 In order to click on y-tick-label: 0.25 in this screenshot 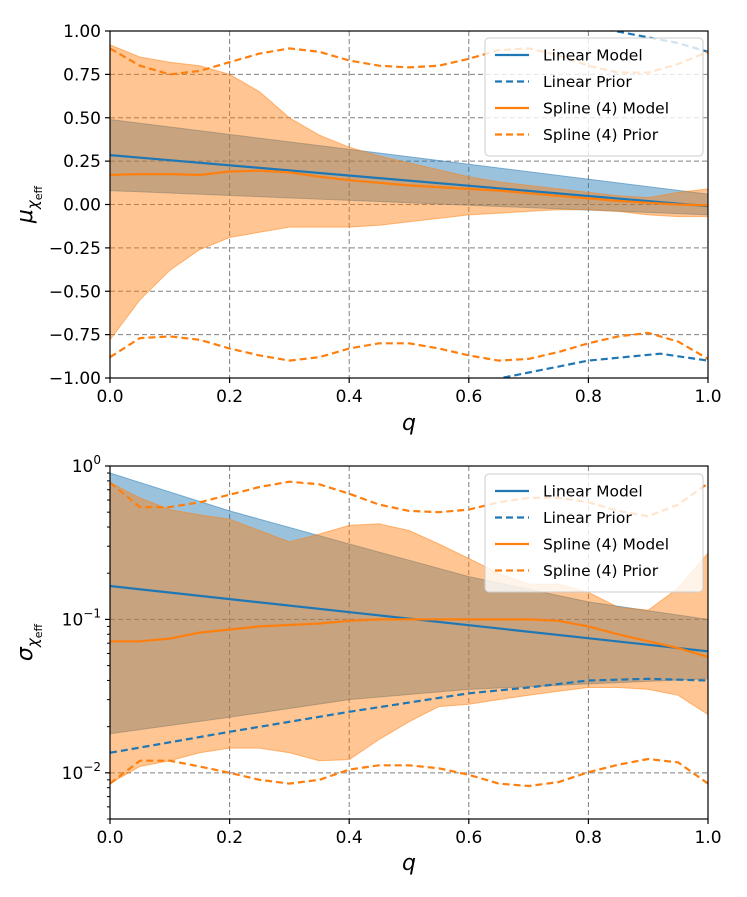, I will do `click(82, 162)`.